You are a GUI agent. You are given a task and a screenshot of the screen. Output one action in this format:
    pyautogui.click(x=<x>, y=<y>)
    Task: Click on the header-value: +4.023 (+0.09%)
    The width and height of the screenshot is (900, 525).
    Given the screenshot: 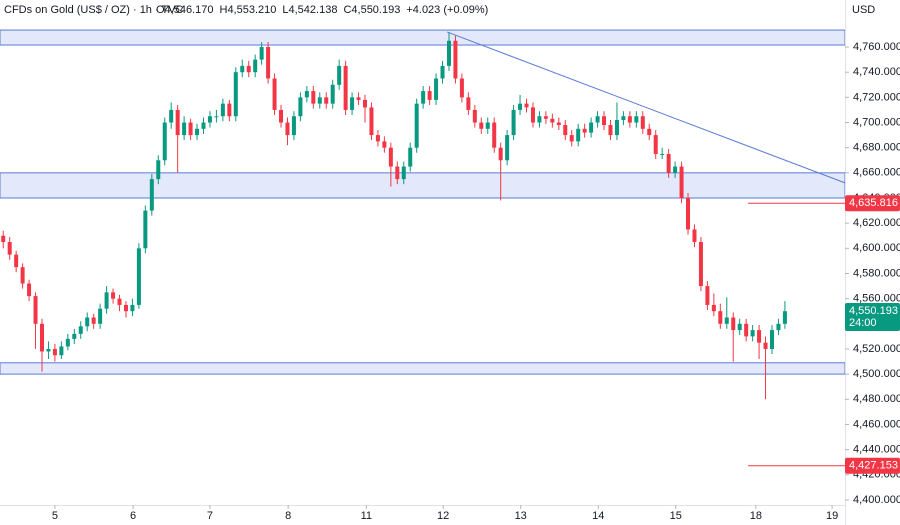 What is the action you would take?
    pyautogui.click(x=447, y=10)
    